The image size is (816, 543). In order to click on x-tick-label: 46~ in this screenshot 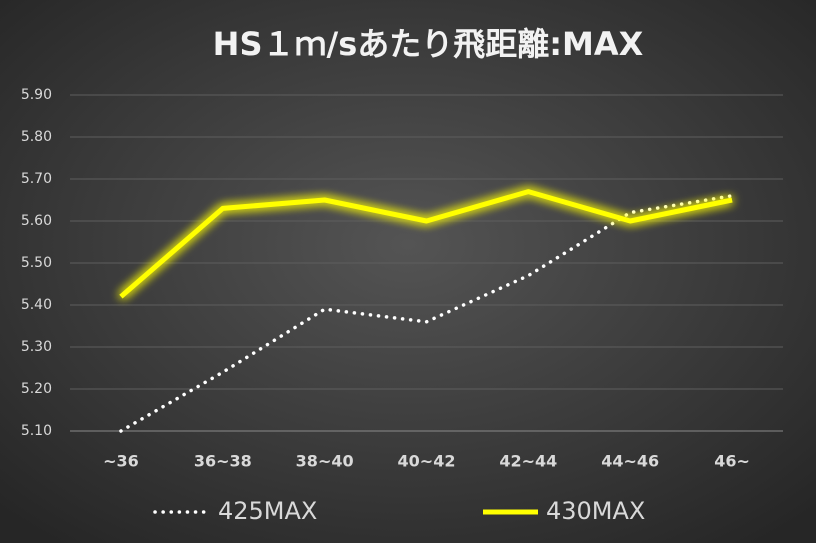, I will do `click(732, 461)`.